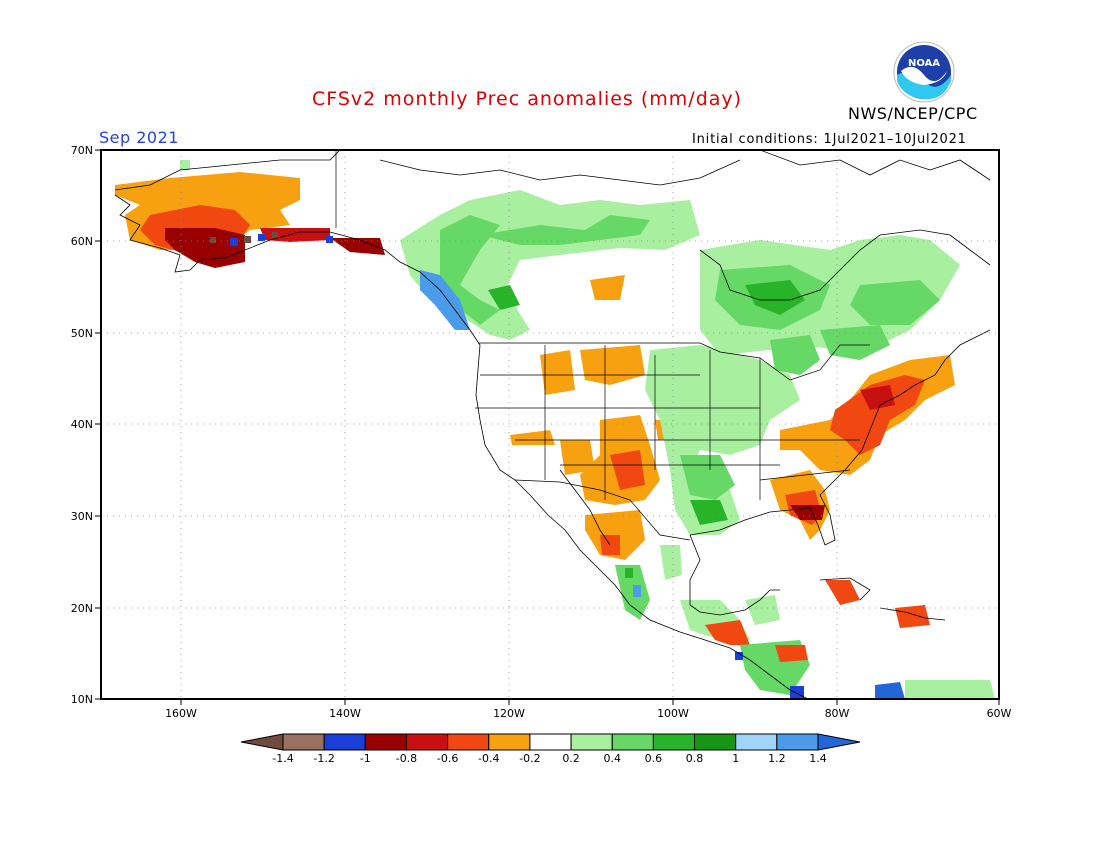 This screenshot has height=850, width=1100. What do you see at coordinates (82, 150) in the screenshot?
I see `lat-label: 70N` at bounding box center [82, 150].